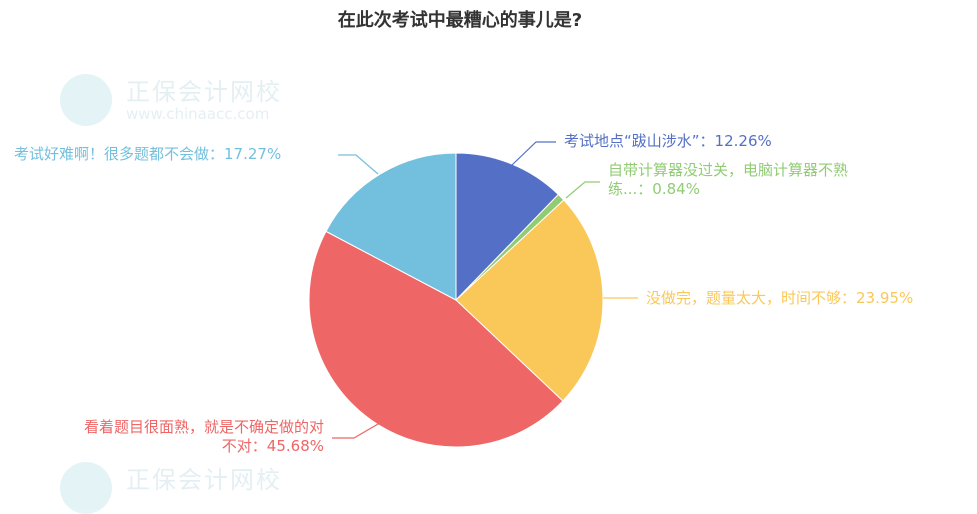 The width and height of the screenshot is (977, 514). Describe the element at coordinates (148, 154) in the screenshot. I see `slice-label-difficult: 考试好难啊！很多题都不会做：17.27%` at that location.